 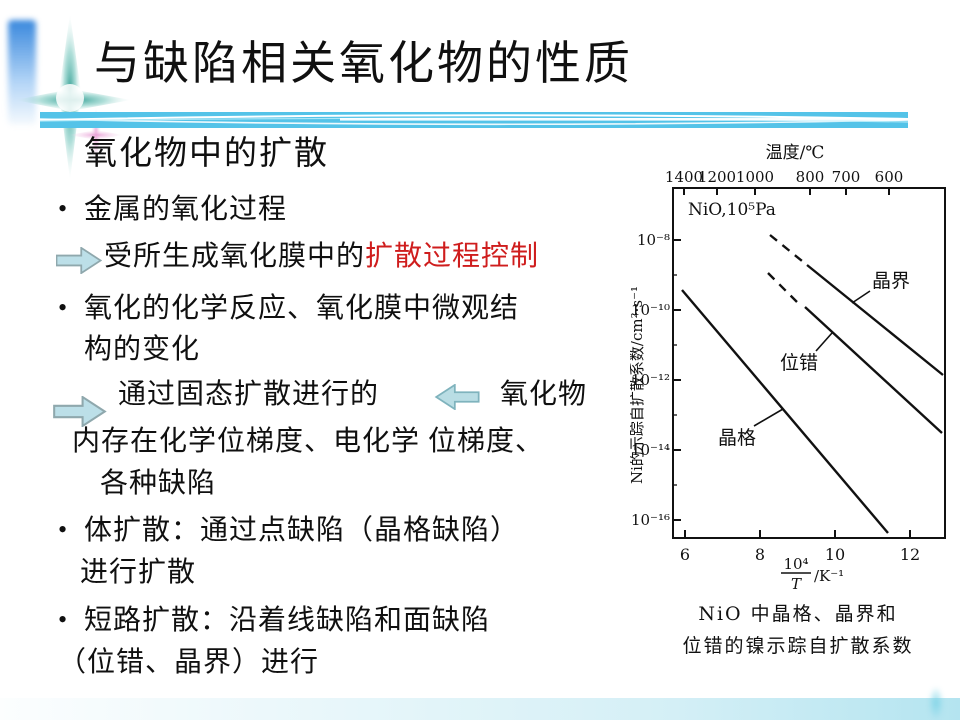 What do you see at coordinates (73, 97) in the screenshot?
I see `sparkle-star-icon` at bounding box center [73, 97].